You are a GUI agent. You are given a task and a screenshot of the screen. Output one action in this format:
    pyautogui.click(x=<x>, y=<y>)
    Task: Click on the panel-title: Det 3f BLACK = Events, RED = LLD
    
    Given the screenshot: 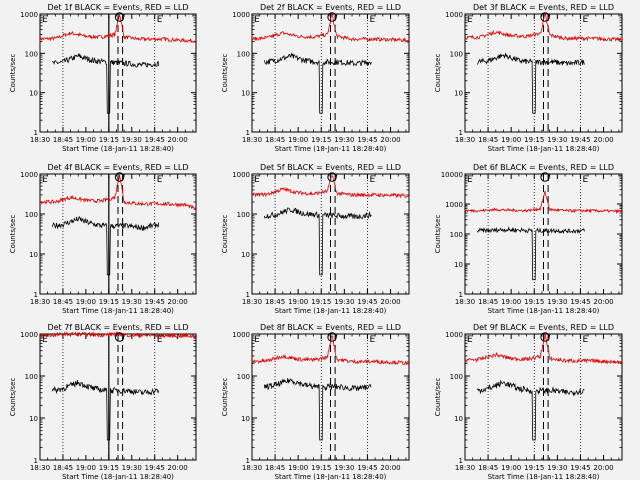 What is the action you would take?
    pyautogui.click(x=543, y=7)
    